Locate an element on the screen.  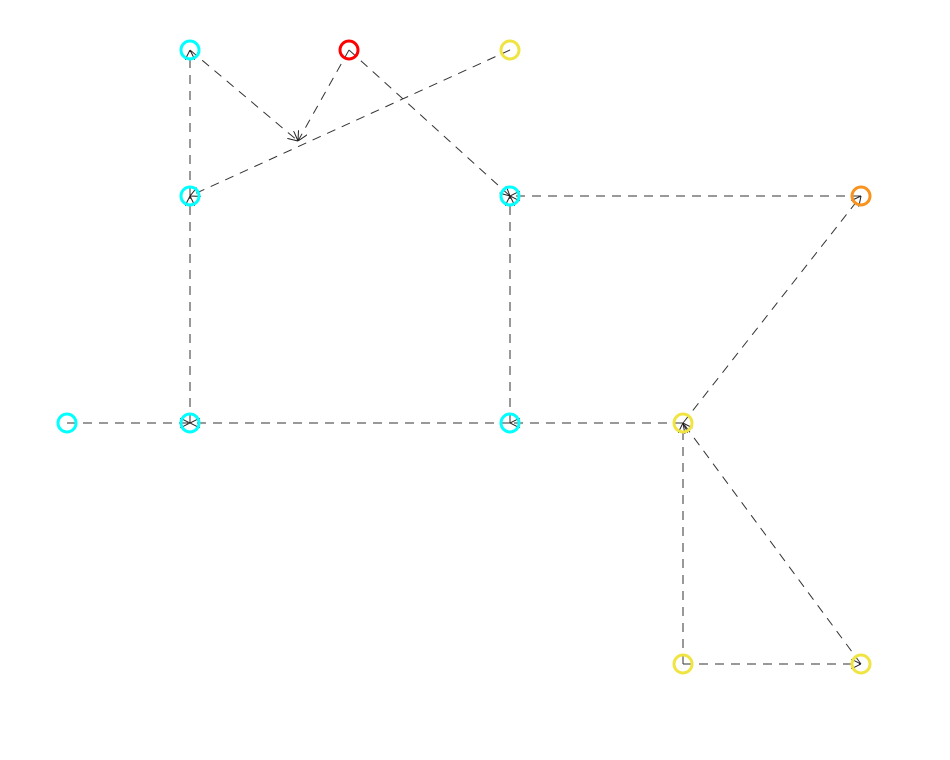
node-k is located at coordinates (683, 664).